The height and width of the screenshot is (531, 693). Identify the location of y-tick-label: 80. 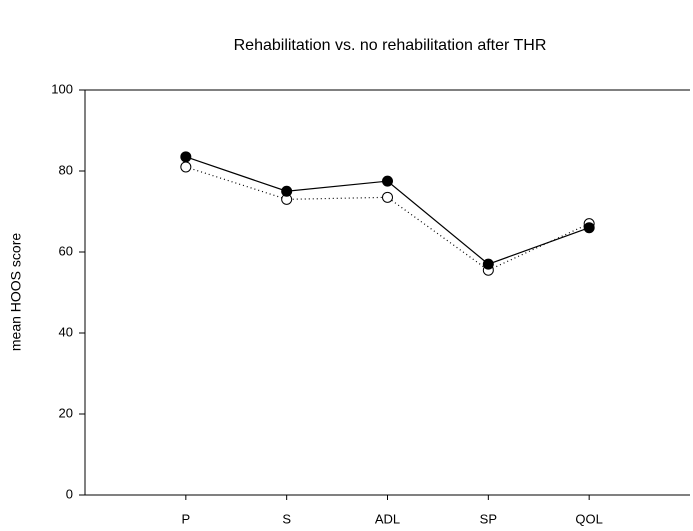
(66, 169).